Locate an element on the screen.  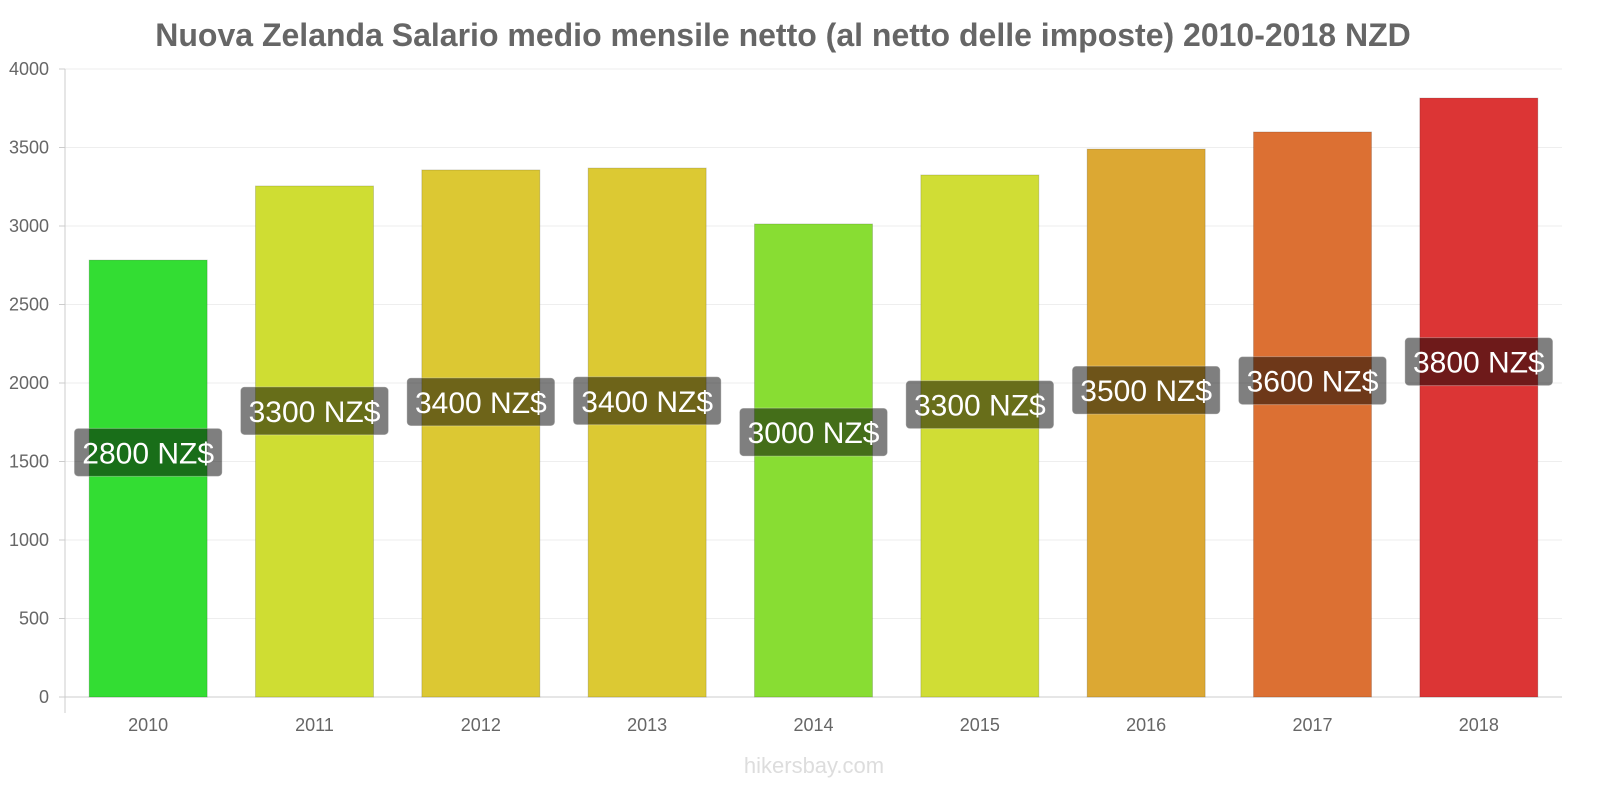
bar-2016 is located at coordinates (1146, 423).